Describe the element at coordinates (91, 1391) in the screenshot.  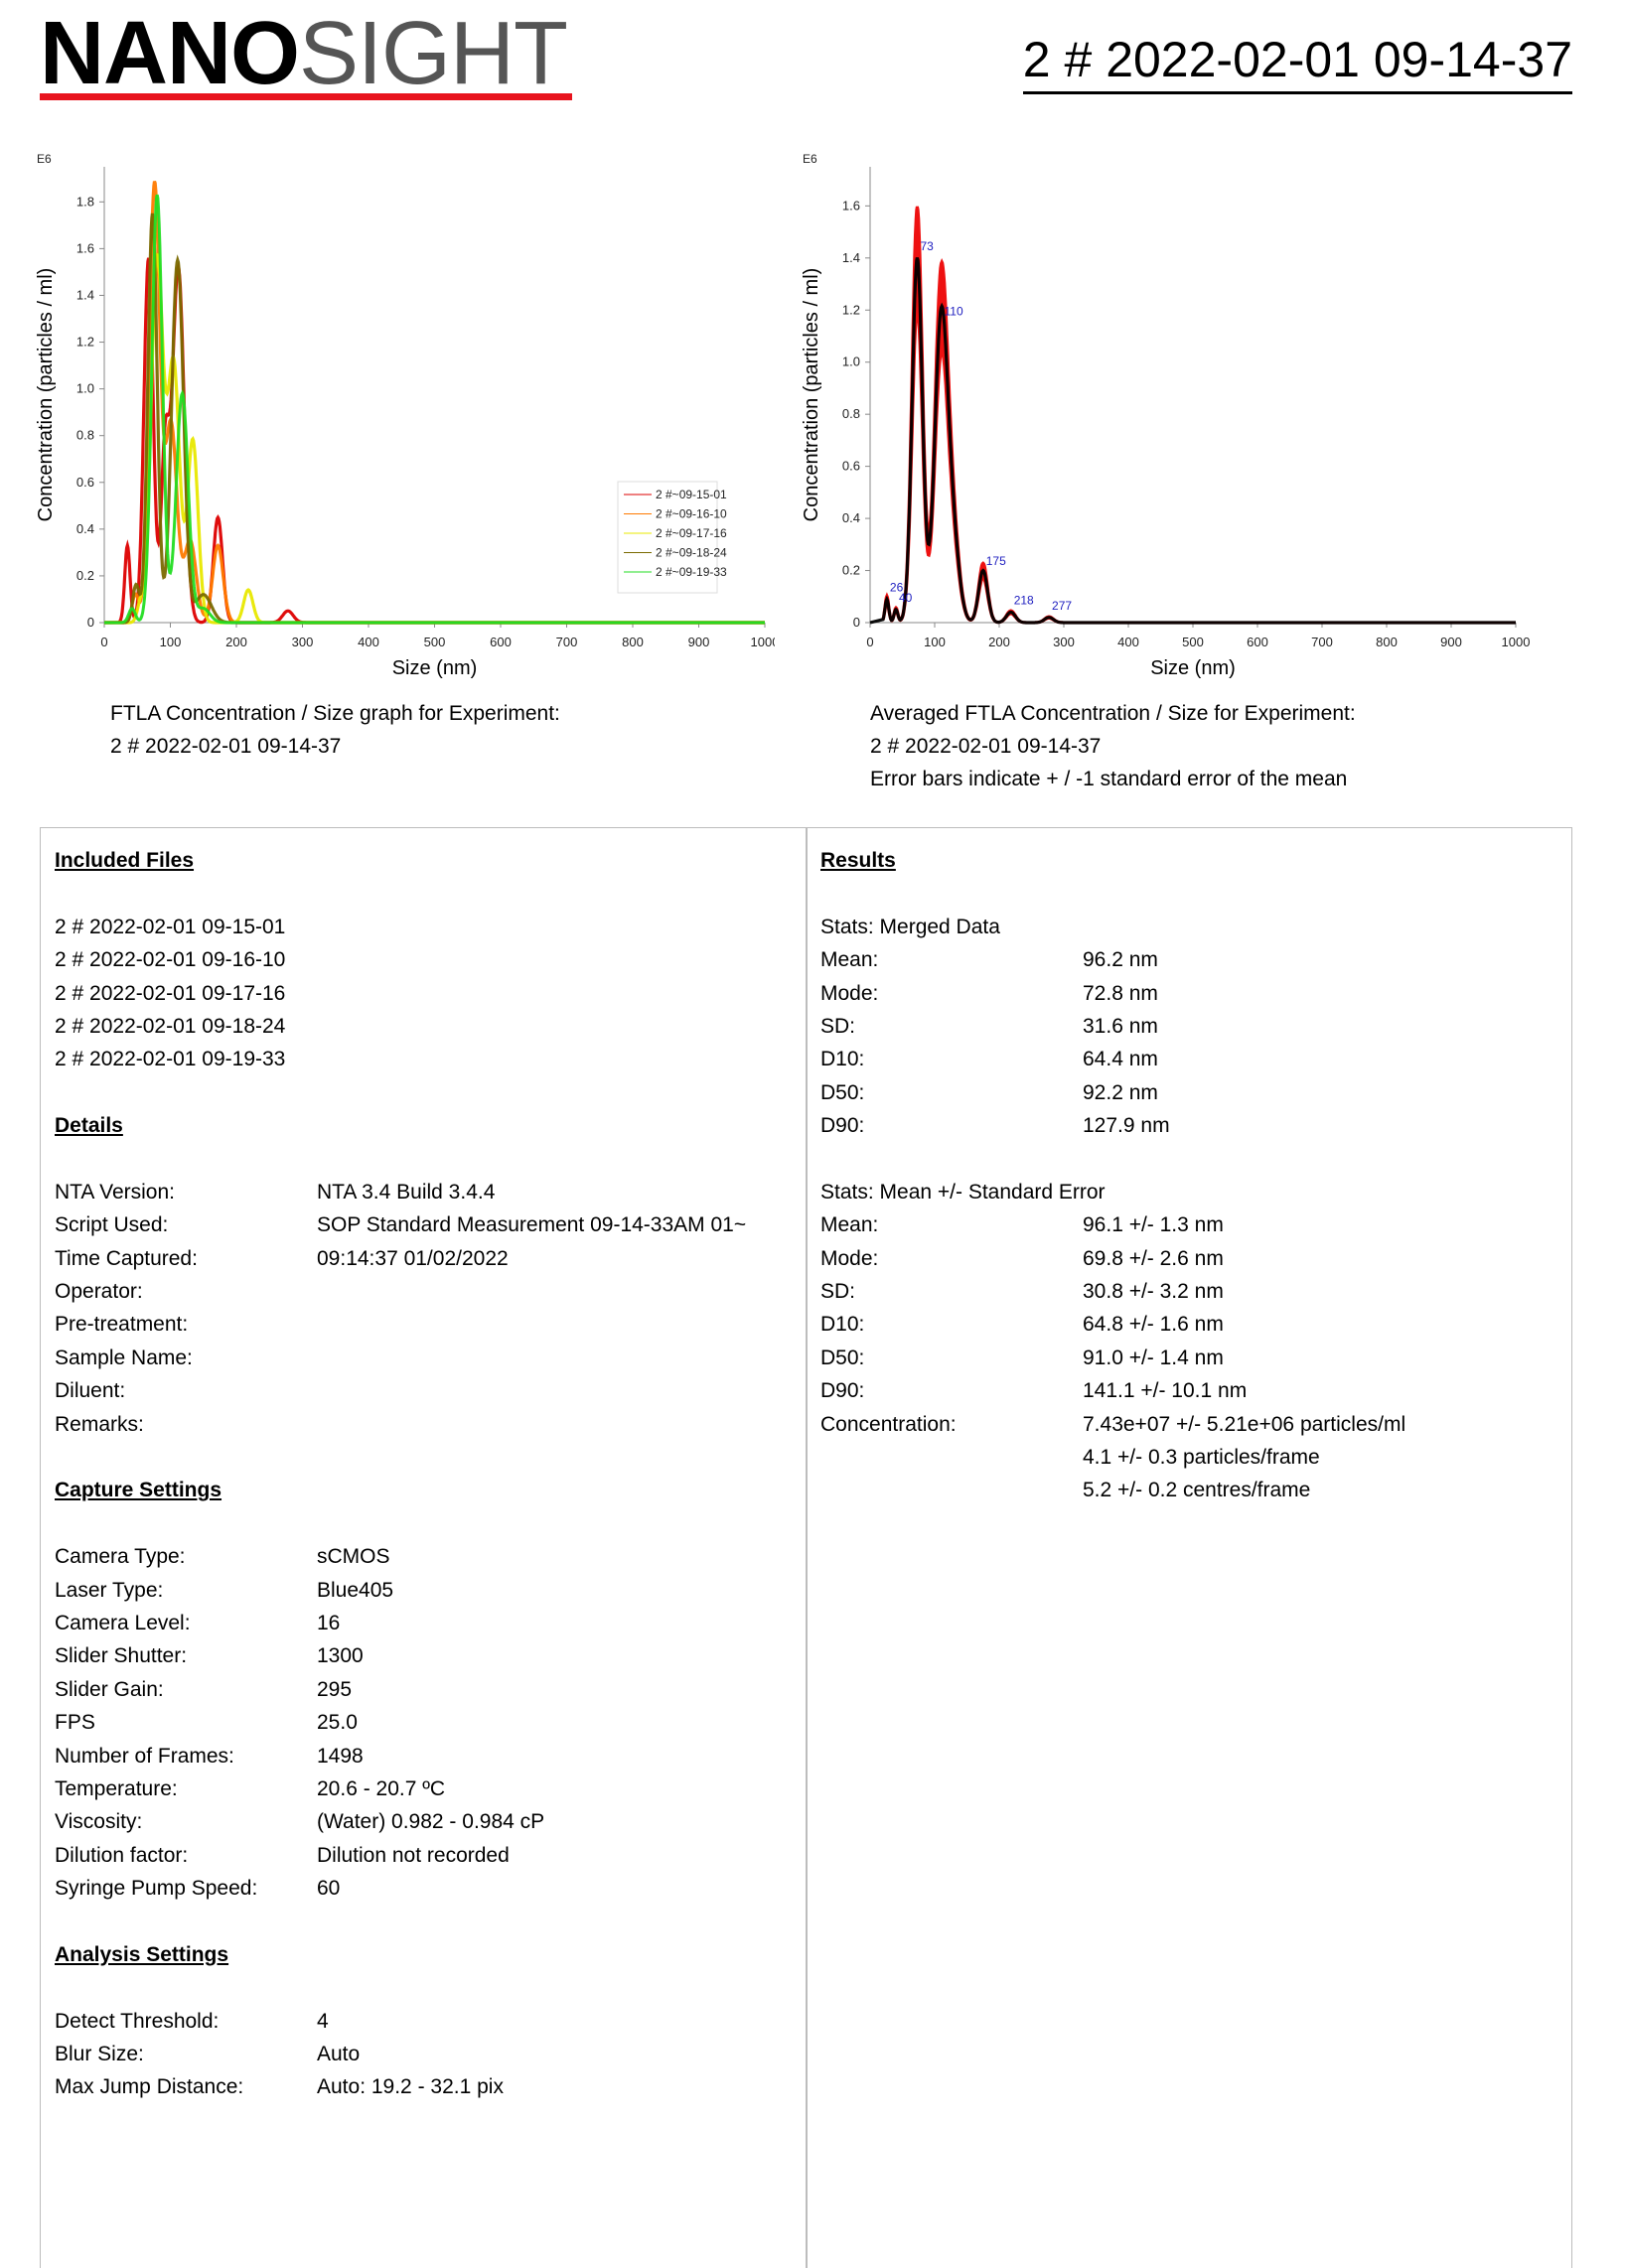
I see `field-label: Diluent:` at that location.